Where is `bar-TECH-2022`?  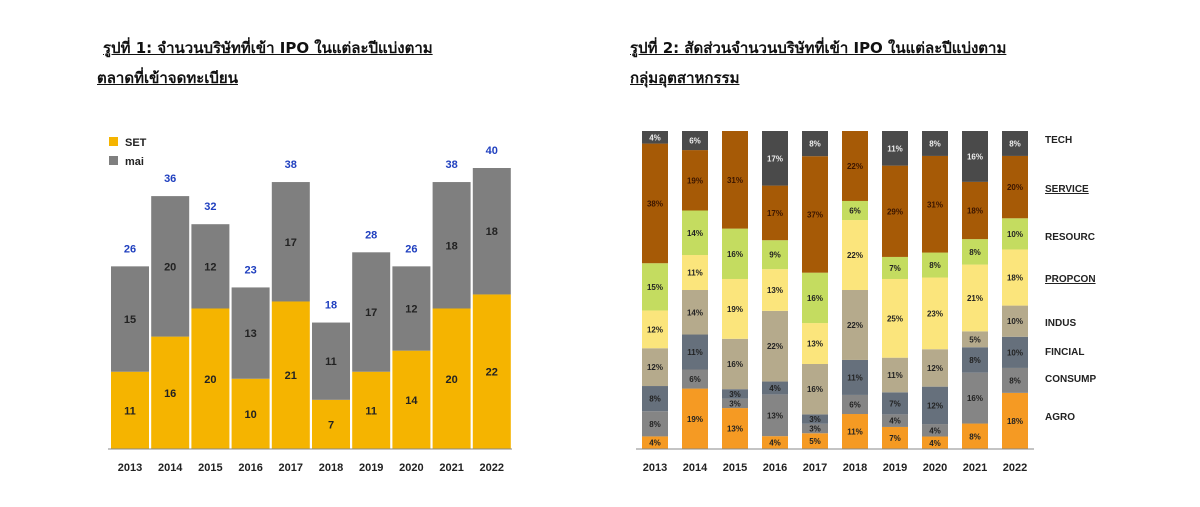
bar-TECH-2022 is located at coordinates (1015, 143).